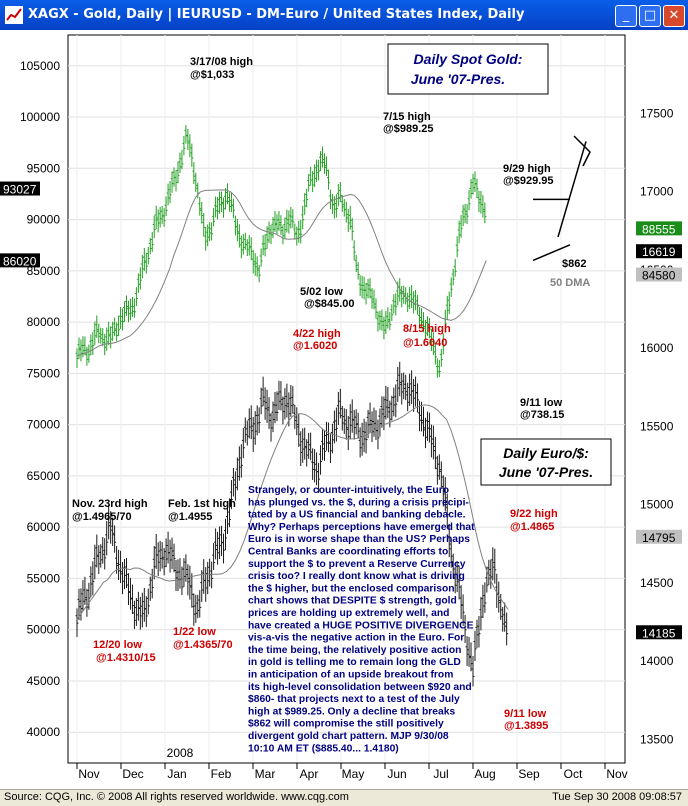 The image size is (688, 806). I want to click on chart-annotation: @$845.00, so click(329, 304).